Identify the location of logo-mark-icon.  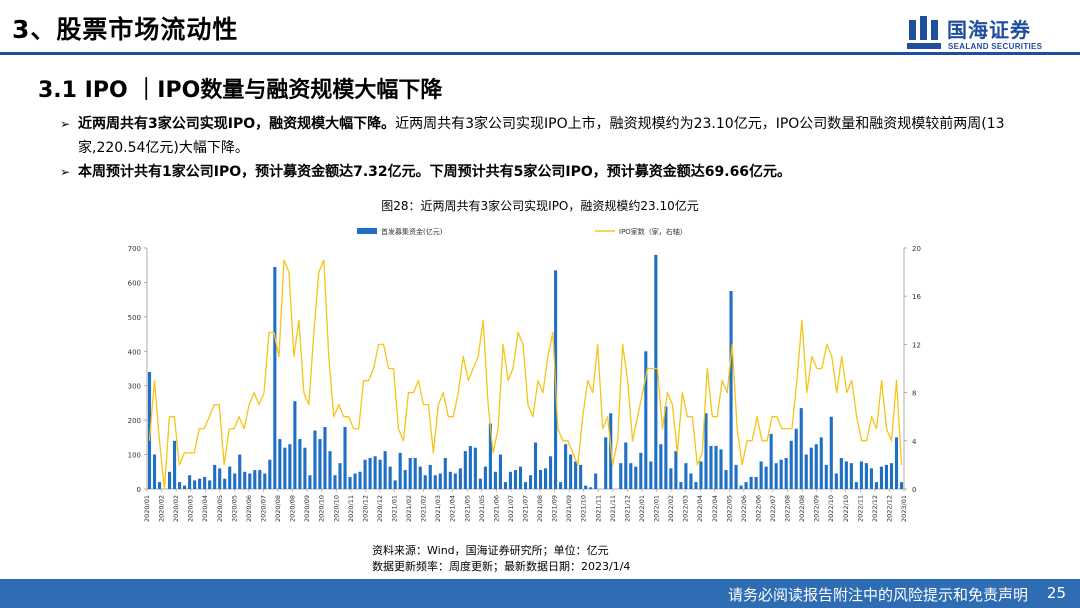
(924, 32).